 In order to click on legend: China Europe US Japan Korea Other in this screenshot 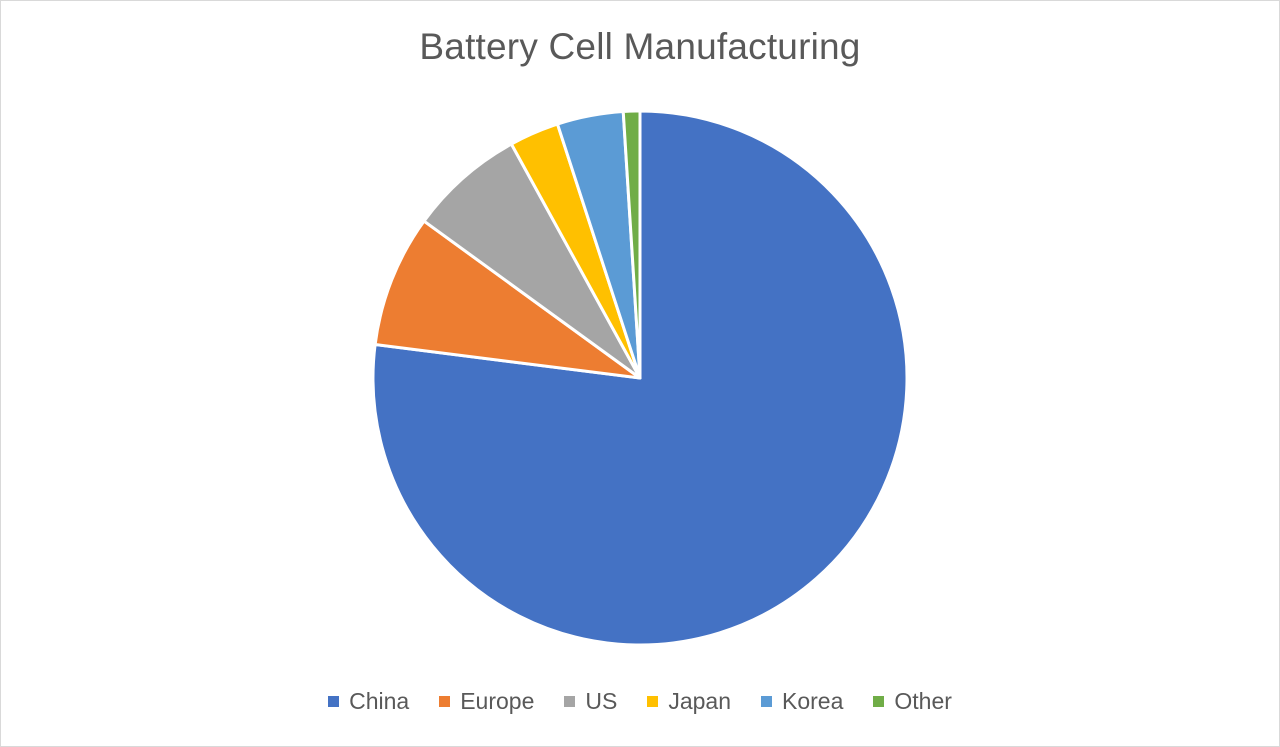, I will do `click(640, 701)`.